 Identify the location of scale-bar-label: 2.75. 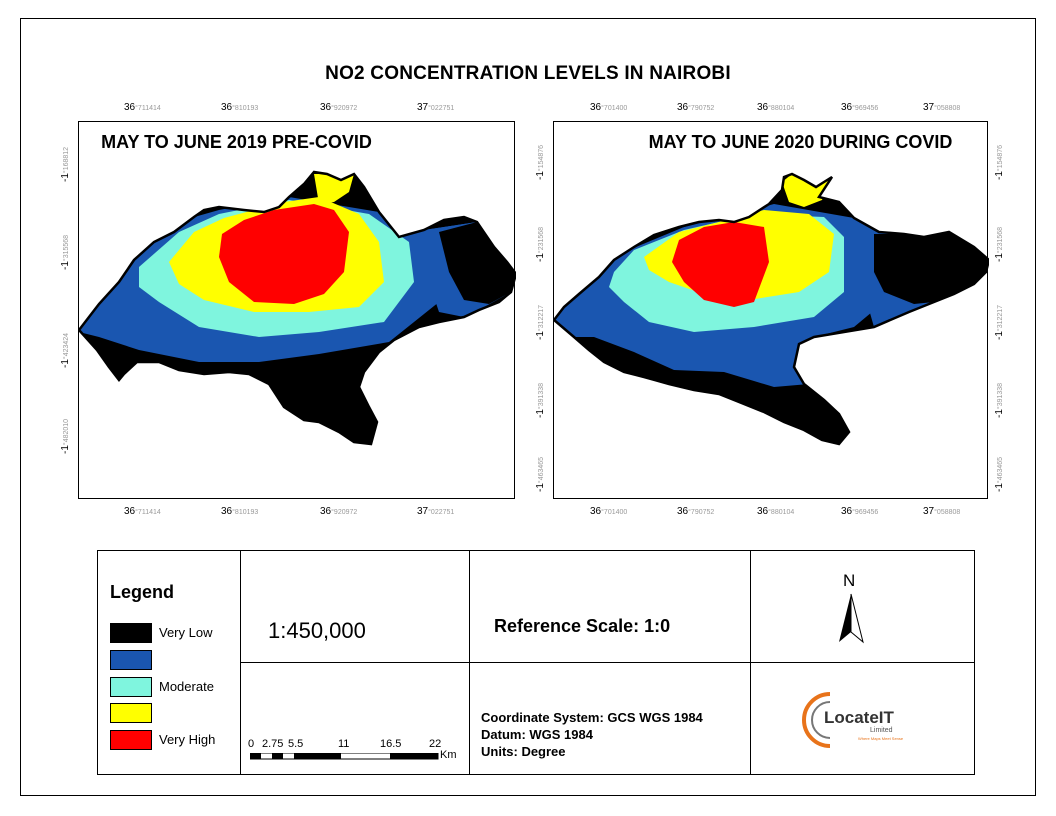
(273, 744).